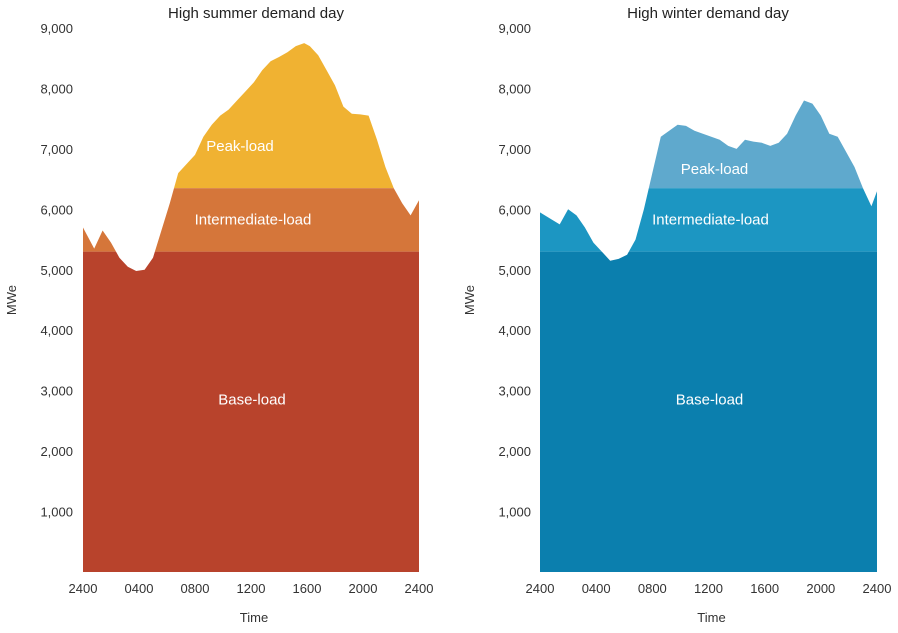 The width and height of the screenshot is (898, 633). Describe the element at coordinates (251, 116) in the screenshot. I see `peak-load-band` at that location.